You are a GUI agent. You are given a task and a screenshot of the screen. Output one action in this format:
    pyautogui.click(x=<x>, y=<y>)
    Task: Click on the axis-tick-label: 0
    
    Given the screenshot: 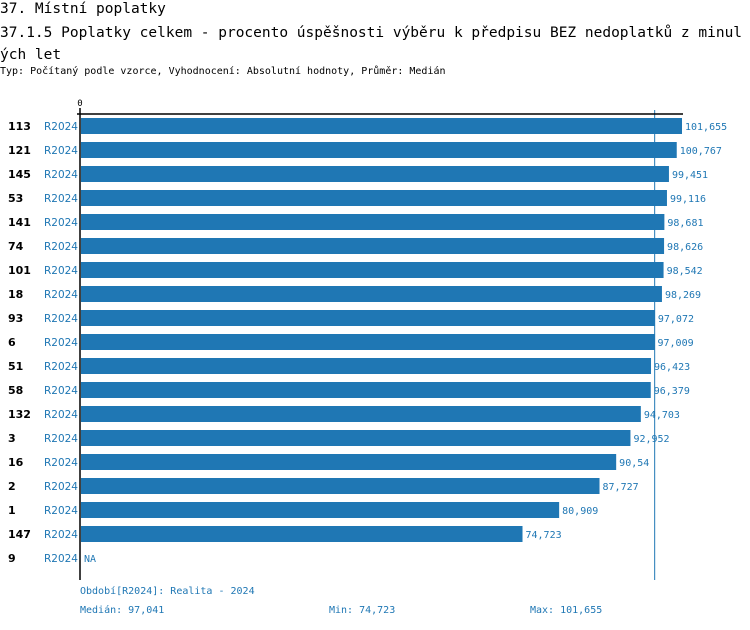 What is the action you would take?
    pyautogui.click(x=79, y=104)
    